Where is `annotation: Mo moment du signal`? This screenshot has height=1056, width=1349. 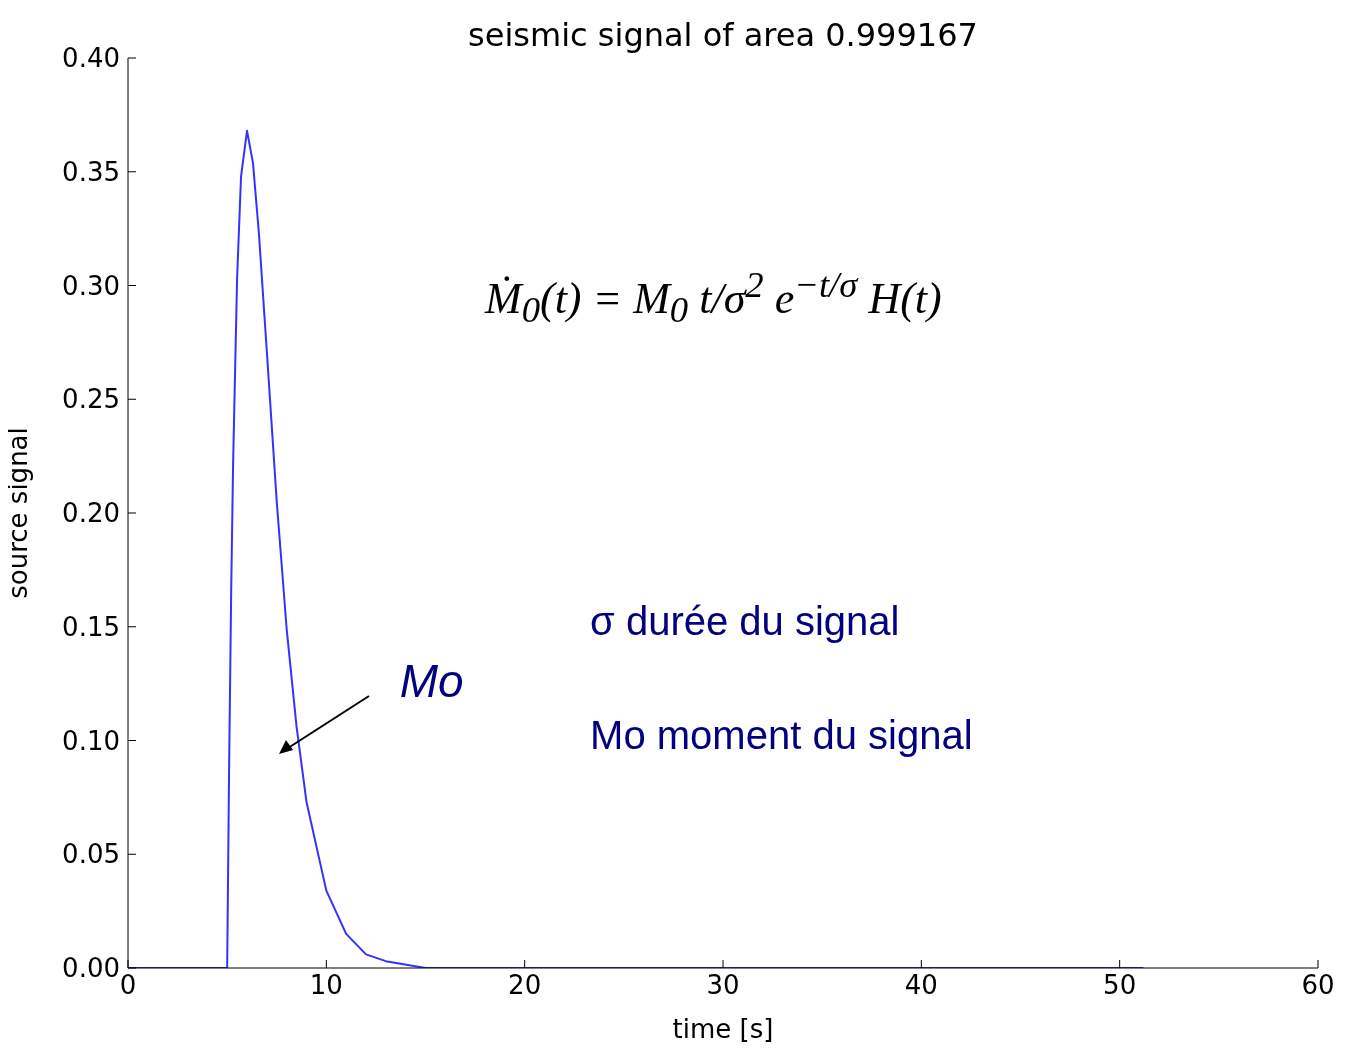
annotation: Mo moment du signal is located at coordinates (781, 736).